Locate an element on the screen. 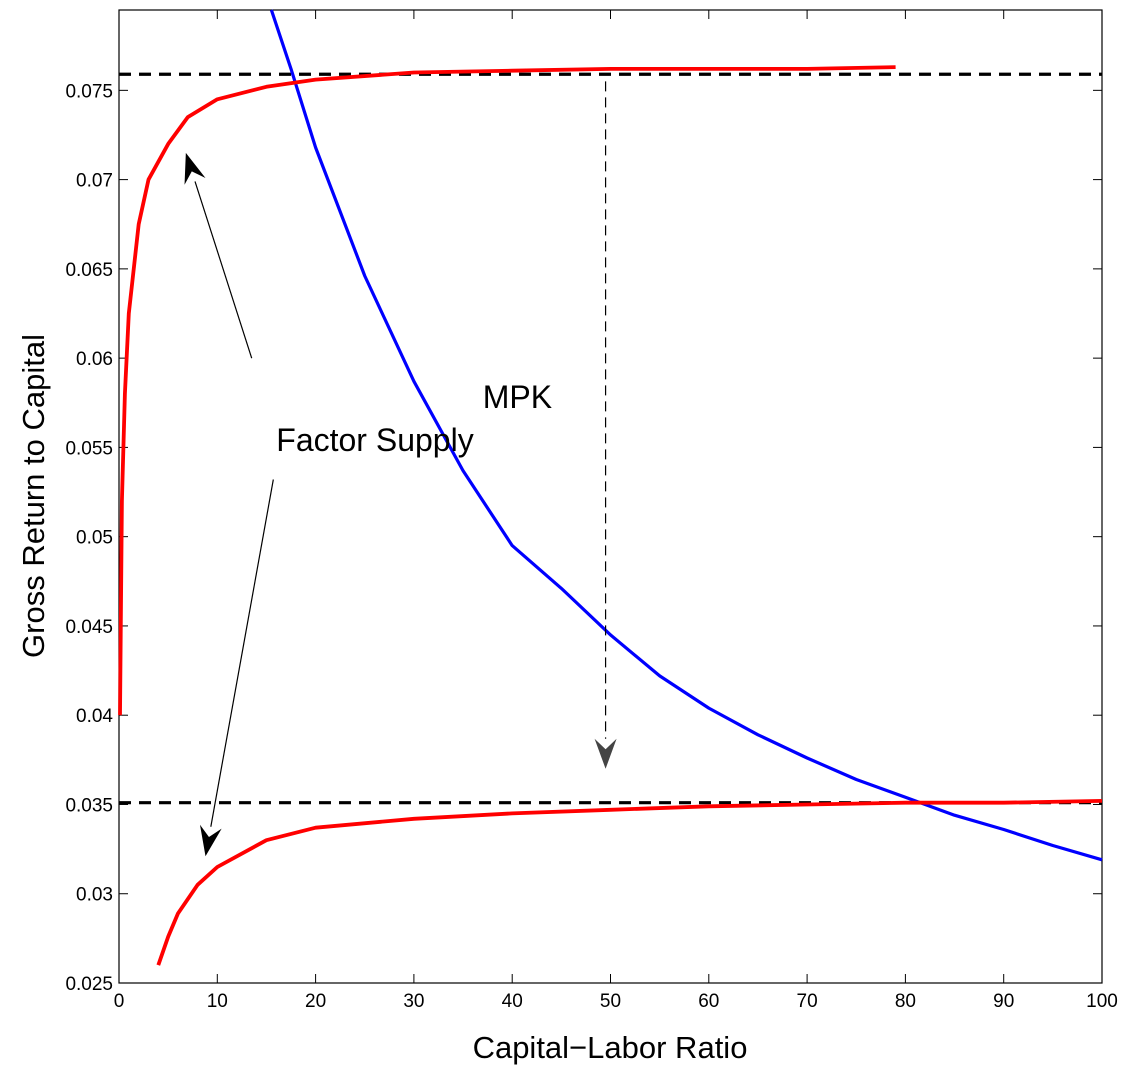  y-tick-label: 0.055 is located at coordinates (89, 448).